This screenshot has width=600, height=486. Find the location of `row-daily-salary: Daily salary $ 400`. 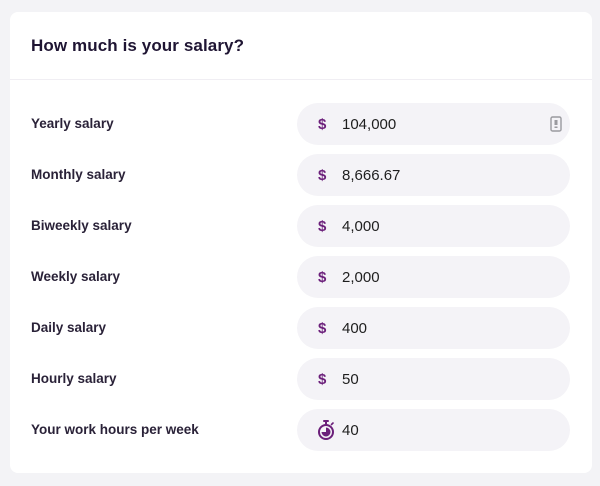

row-daily-salary: Daily salary $ 400 is located at coordinates (301, 332).